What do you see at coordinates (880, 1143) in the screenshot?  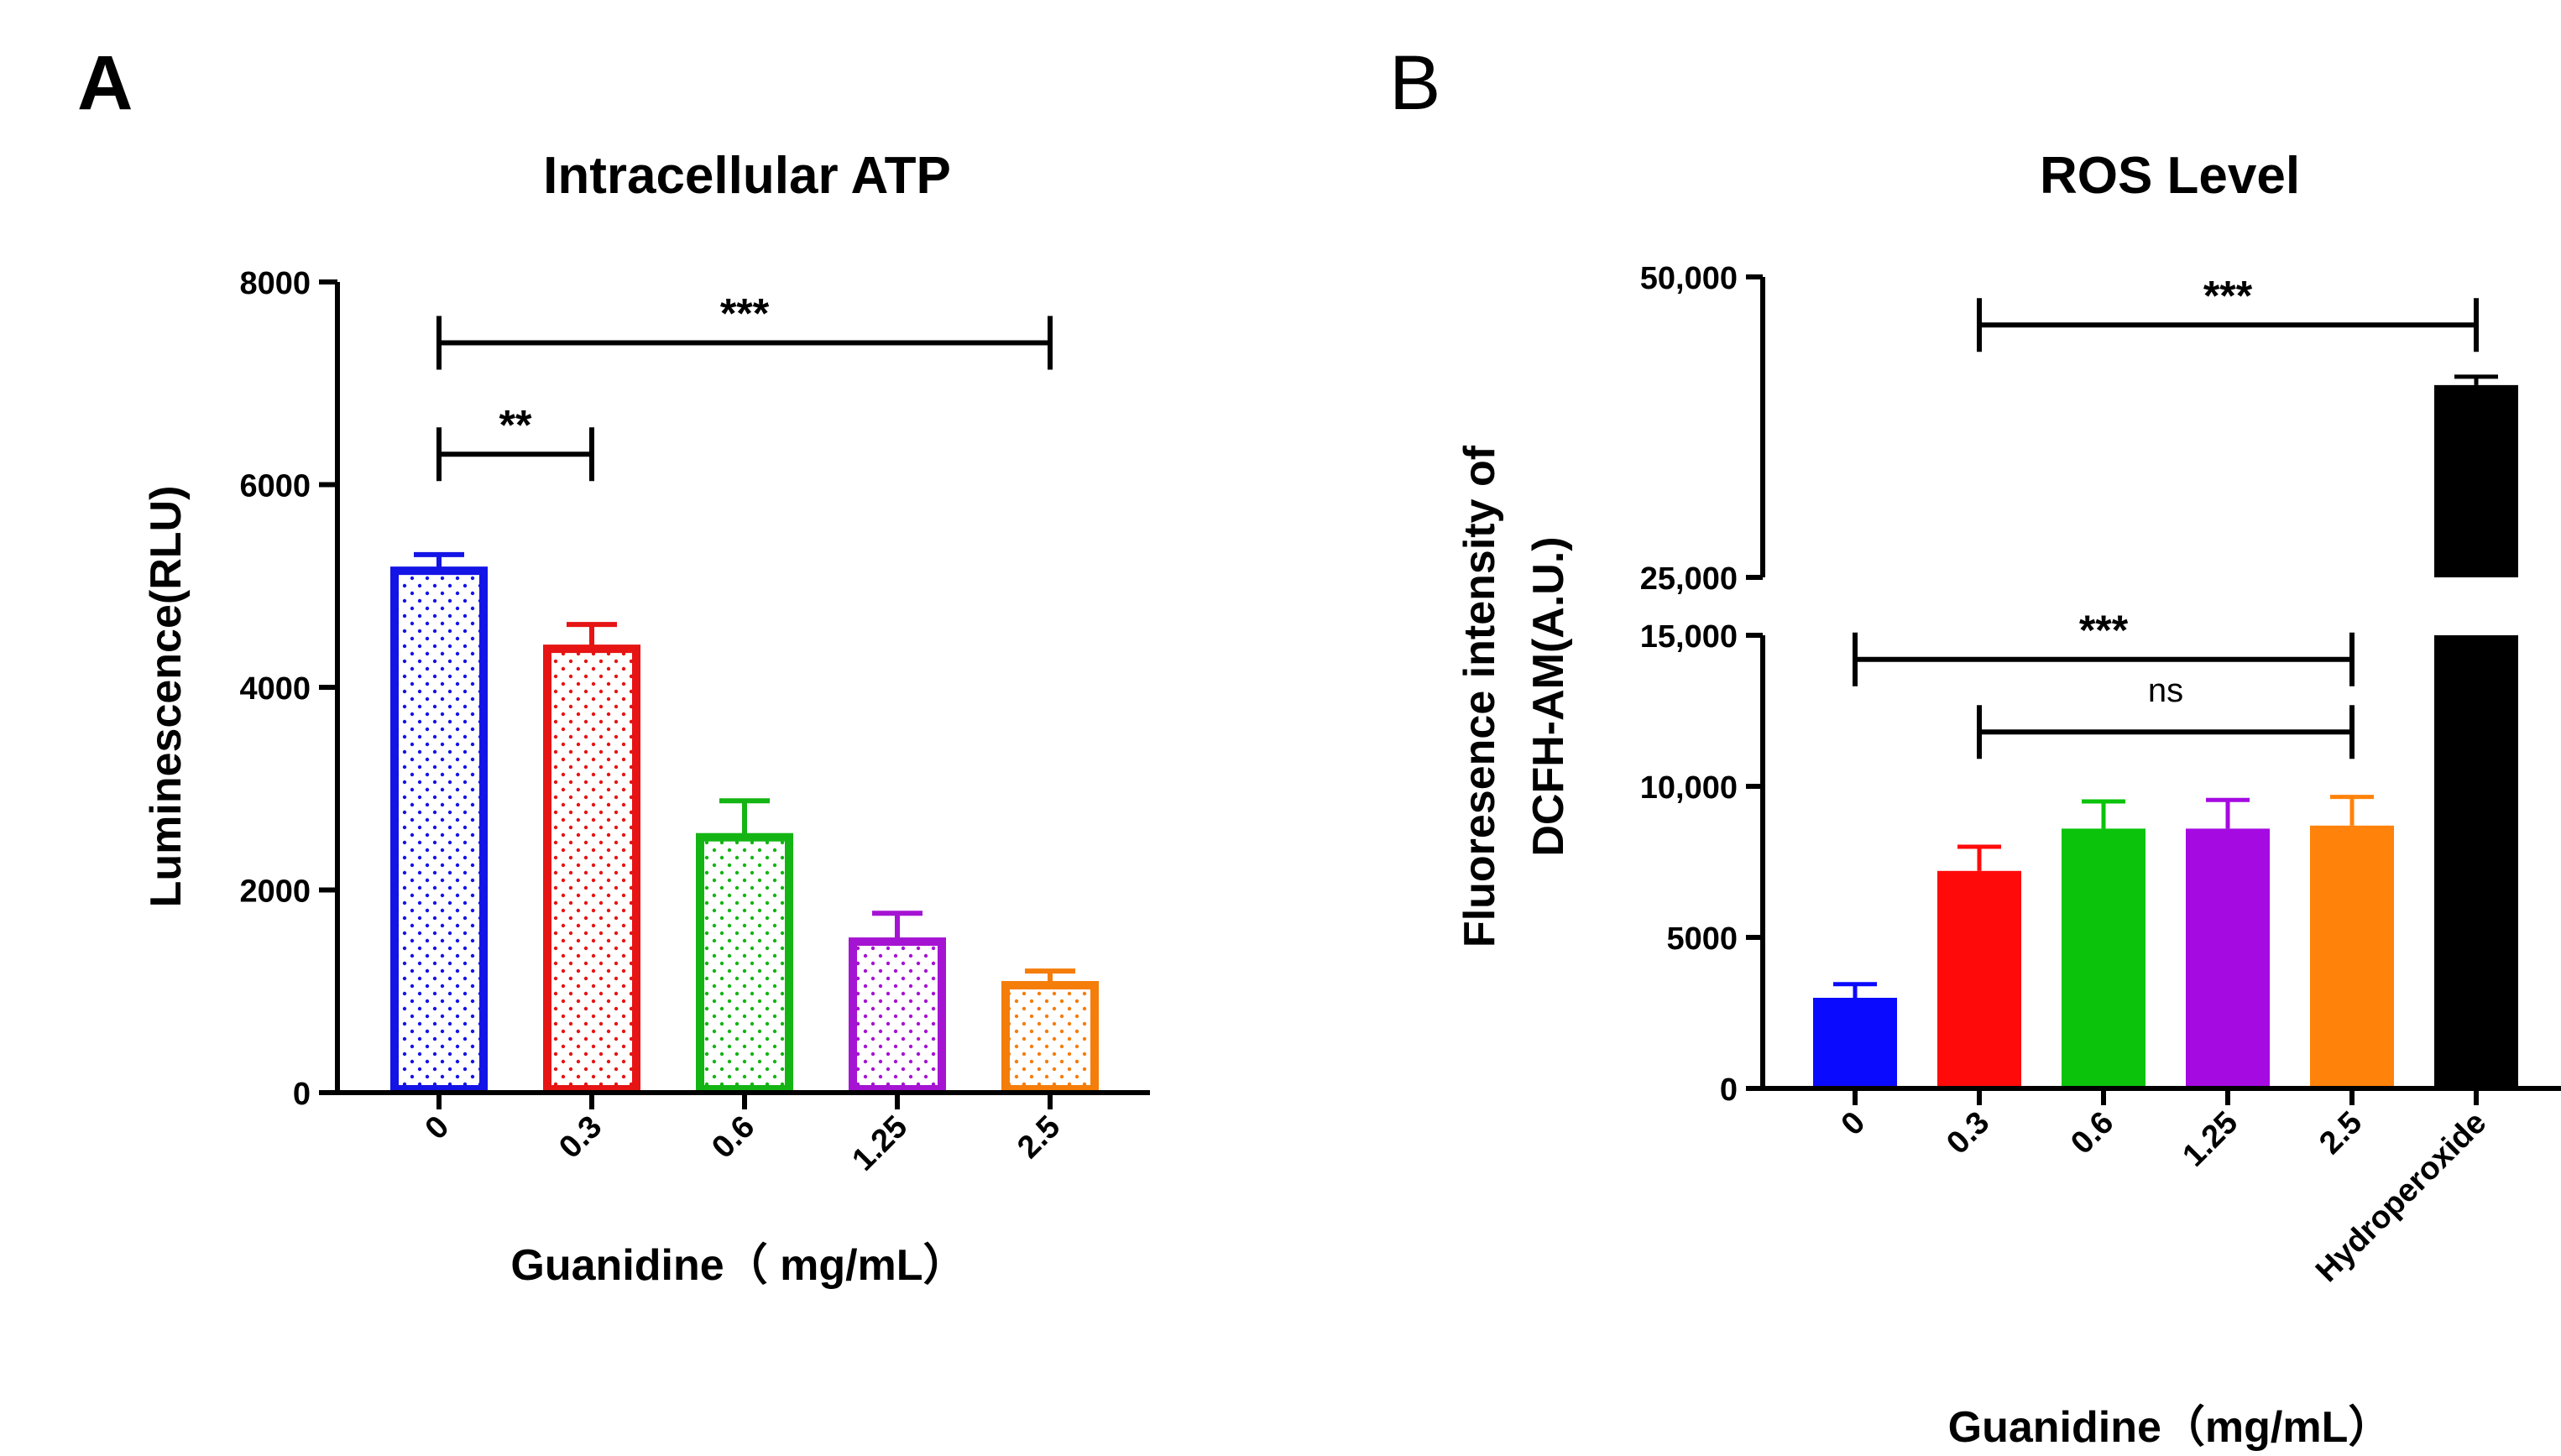 I see `x-category-label-a: 1.25` at bounding box center [880, 1143].